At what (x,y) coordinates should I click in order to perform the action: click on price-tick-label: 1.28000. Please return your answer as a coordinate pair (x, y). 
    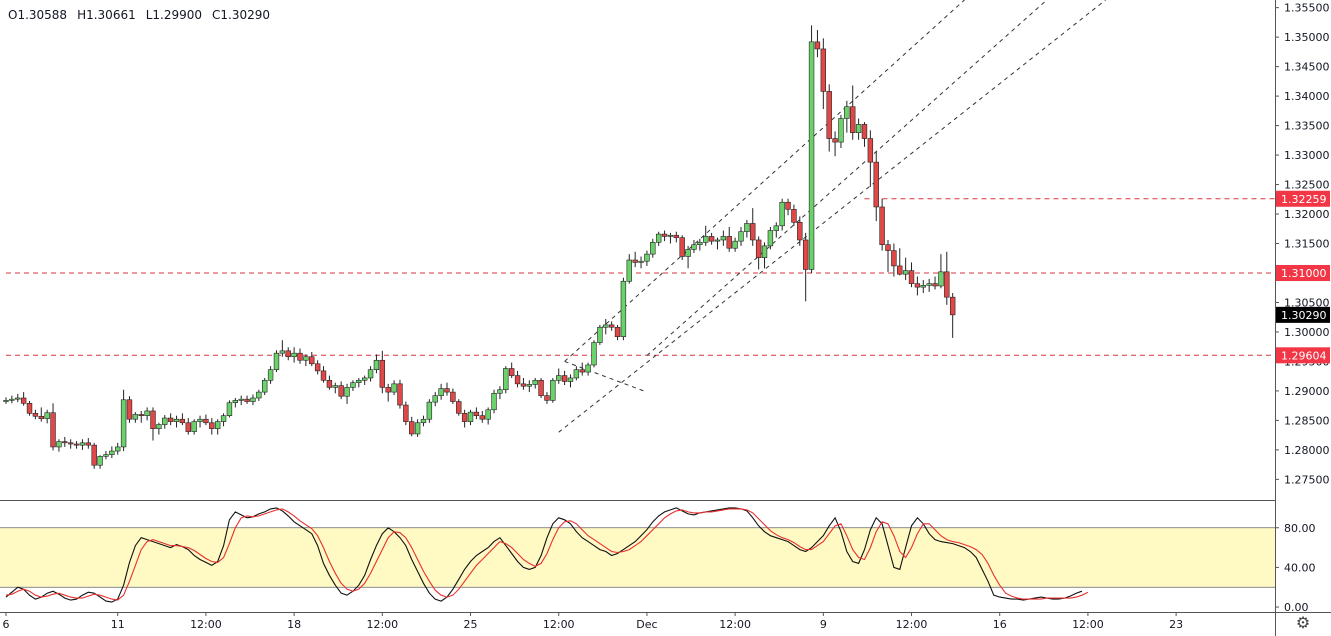
    Looking at the image, I should click on (1307, 450).